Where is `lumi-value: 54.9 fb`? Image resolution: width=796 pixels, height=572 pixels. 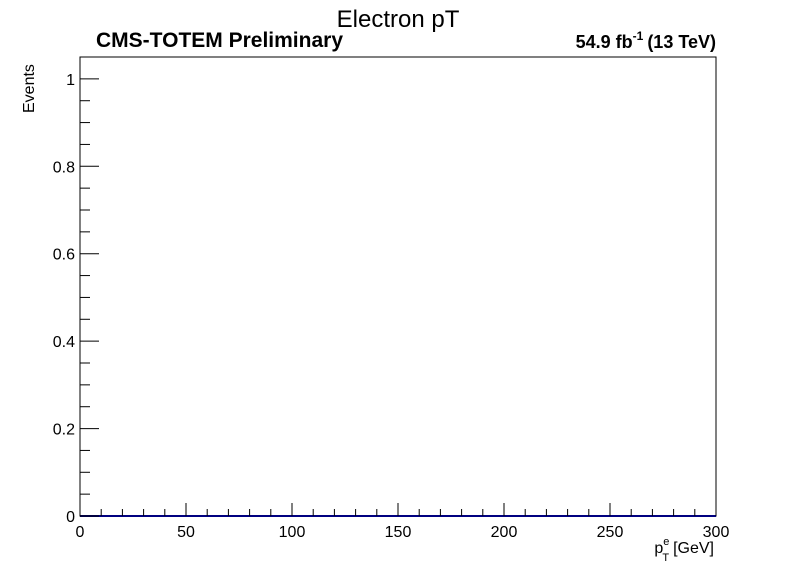
lumi-value: 54.9 fb is located at coordinates (604, 42).